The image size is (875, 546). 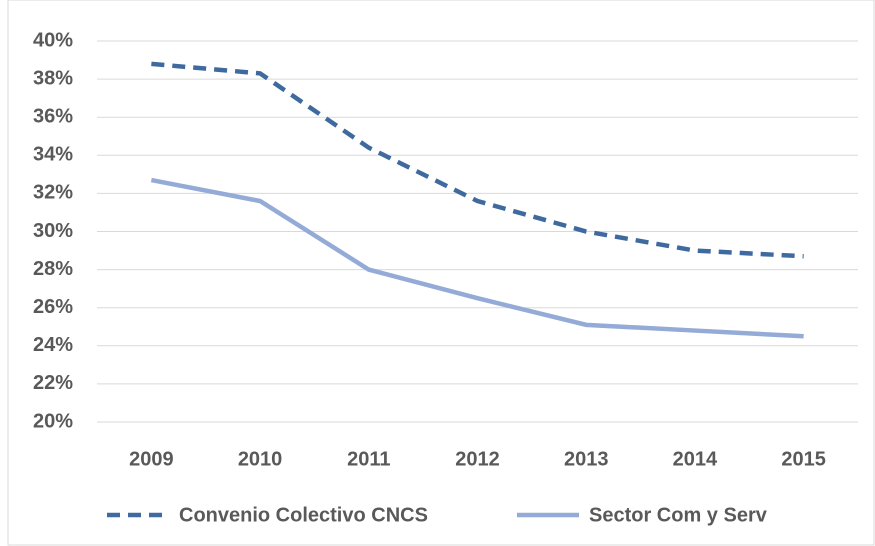 I want to click on y-tick-label: 22%, so click(x=53, y=383).